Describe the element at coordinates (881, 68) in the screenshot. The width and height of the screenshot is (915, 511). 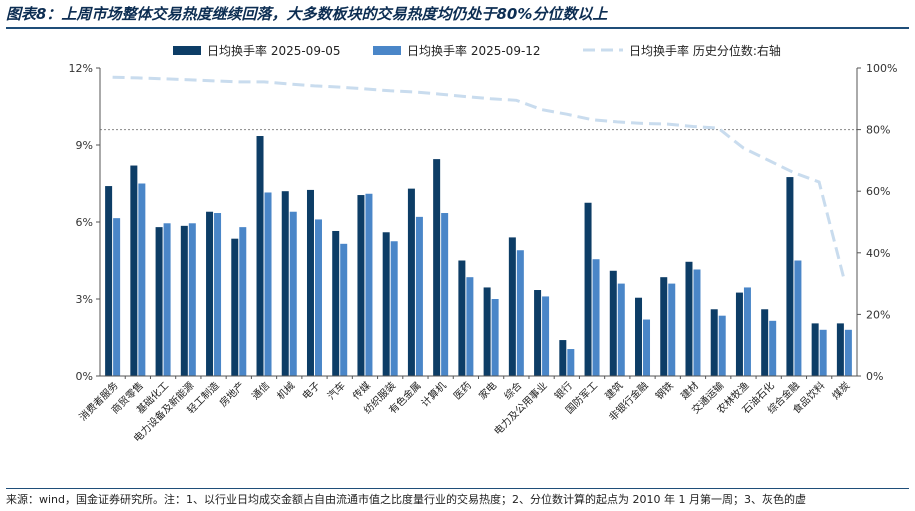
I see `right-tick-label: 100%` at that location.